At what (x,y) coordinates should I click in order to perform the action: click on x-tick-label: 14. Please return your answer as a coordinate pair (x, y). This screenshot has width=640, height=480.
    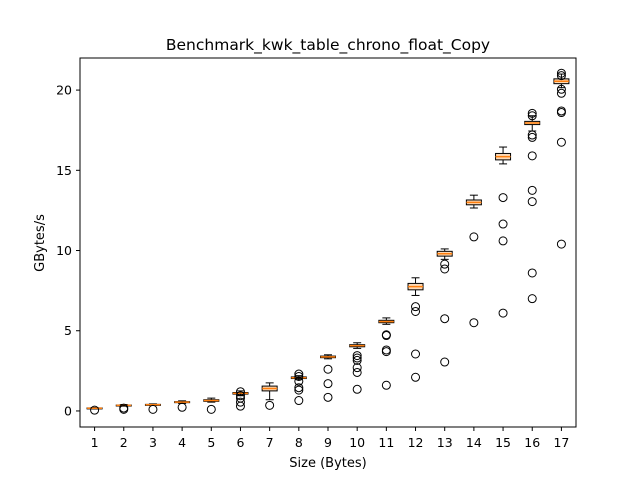
    Looking at the image, I should click on (474, 442).